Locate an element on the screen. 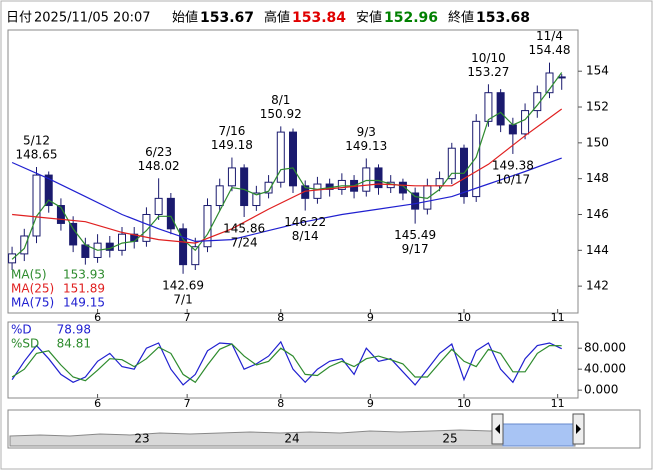 This screenshot has height=474, width=653. legend-value: 78.98 is located at coordinates (74, 330).